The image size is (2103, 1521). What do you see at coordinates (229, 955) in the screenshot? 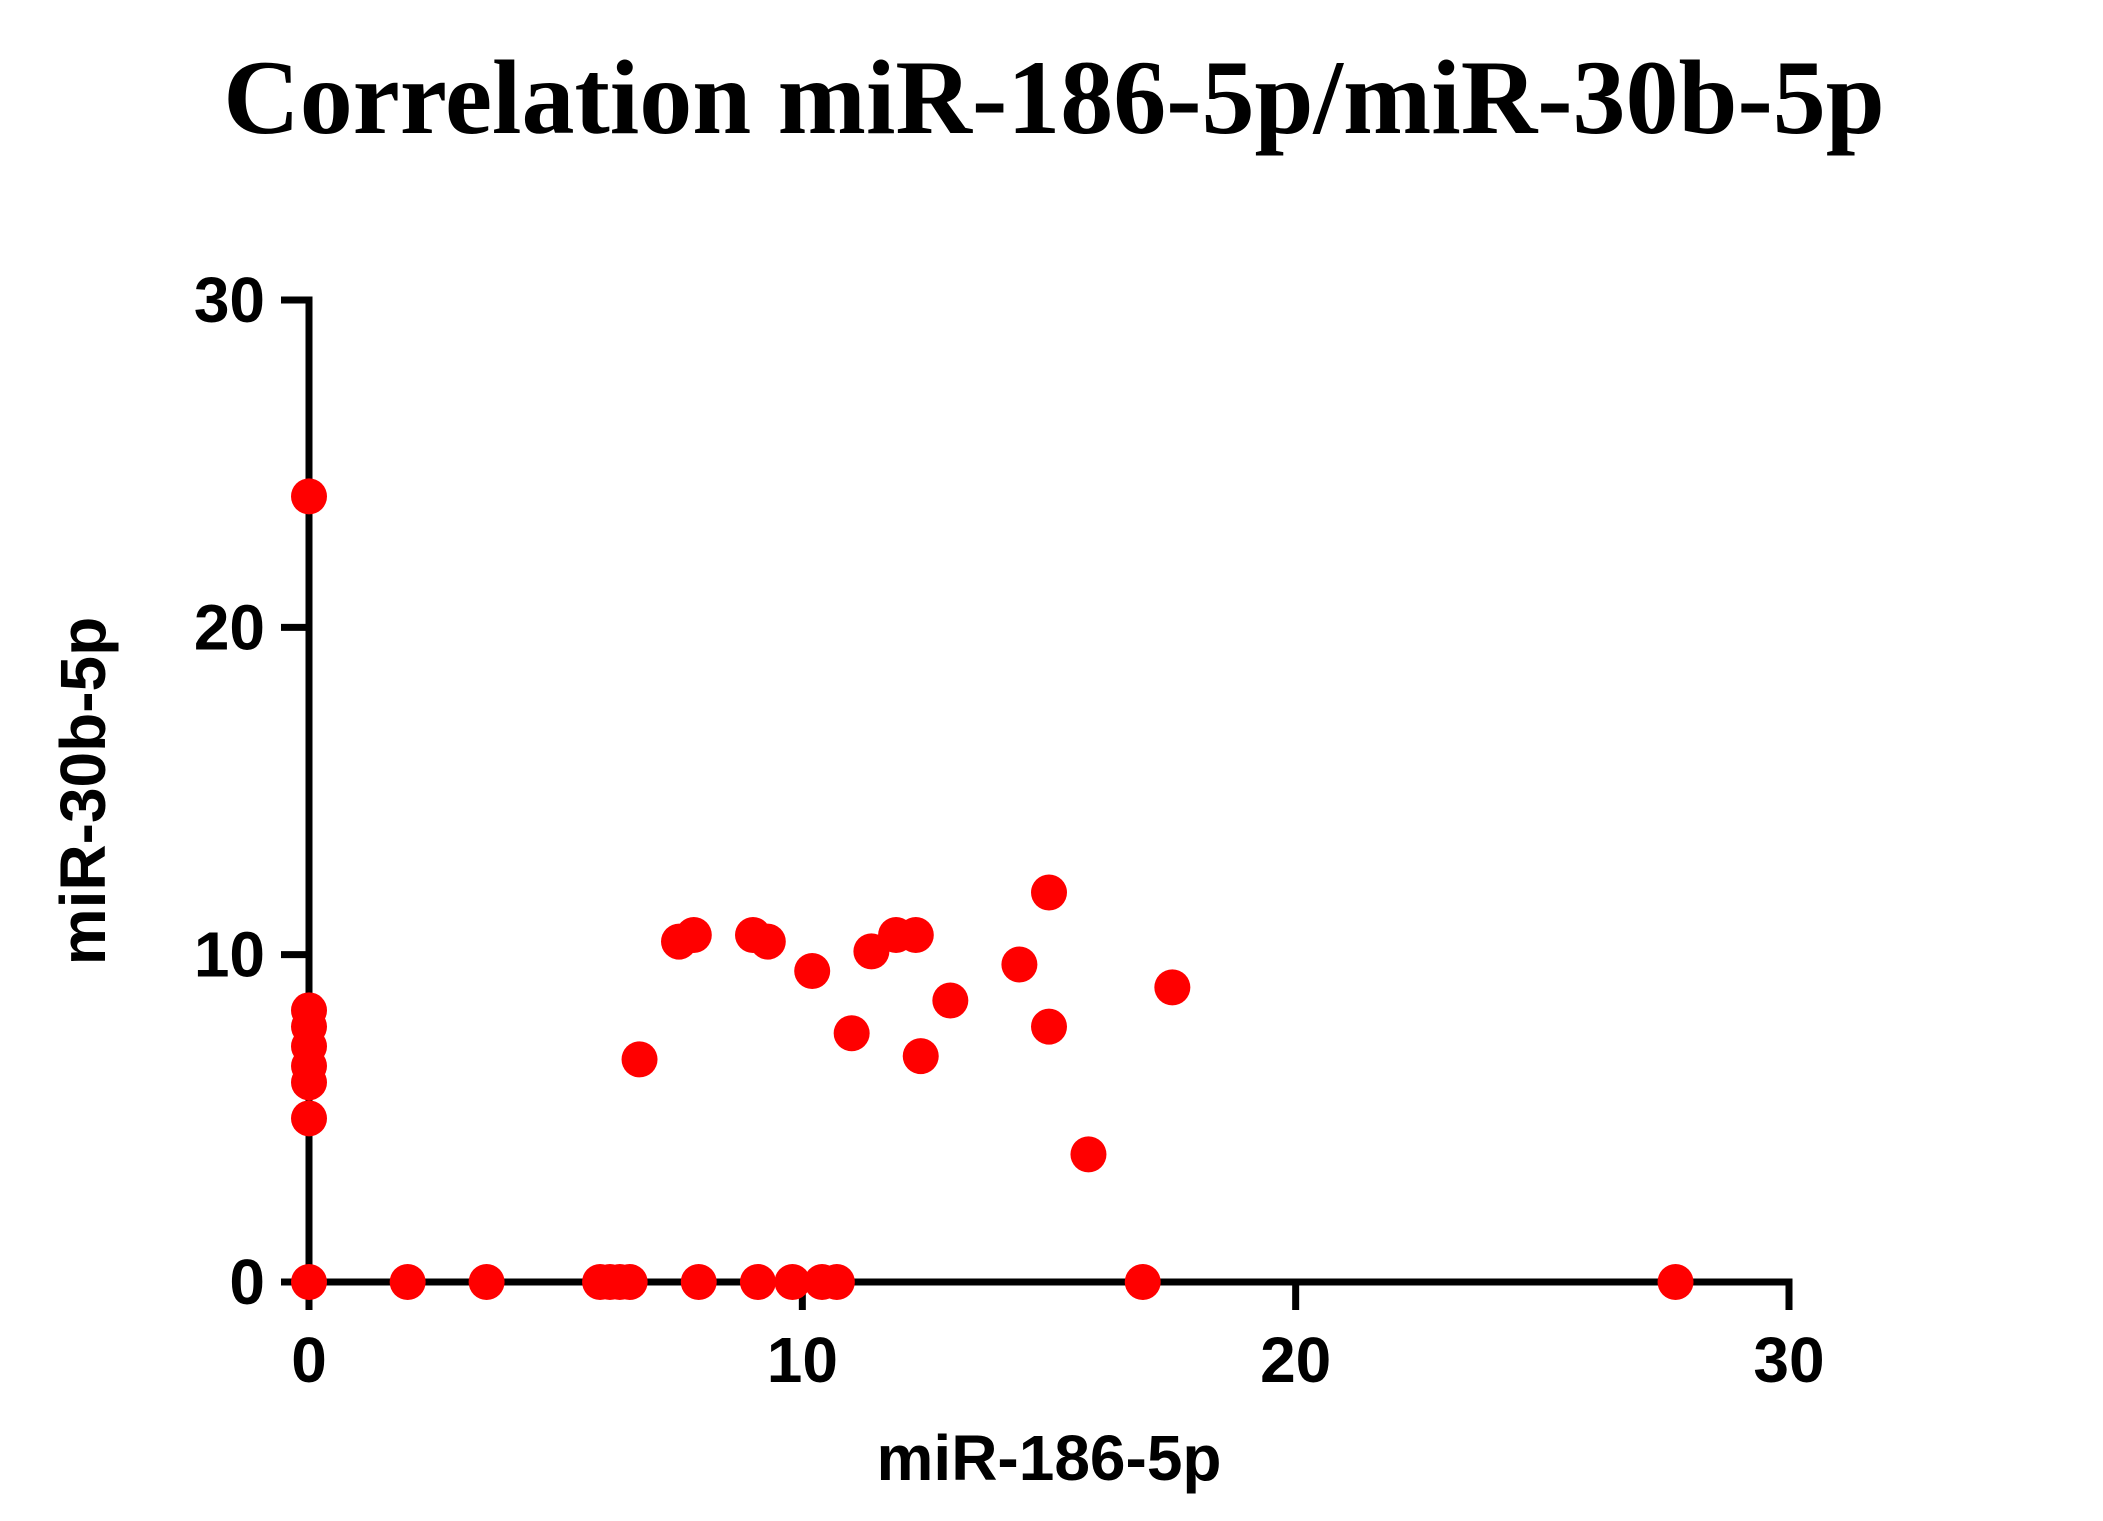
I see `y-tick-label: 10` at bounding box center [229, 955].